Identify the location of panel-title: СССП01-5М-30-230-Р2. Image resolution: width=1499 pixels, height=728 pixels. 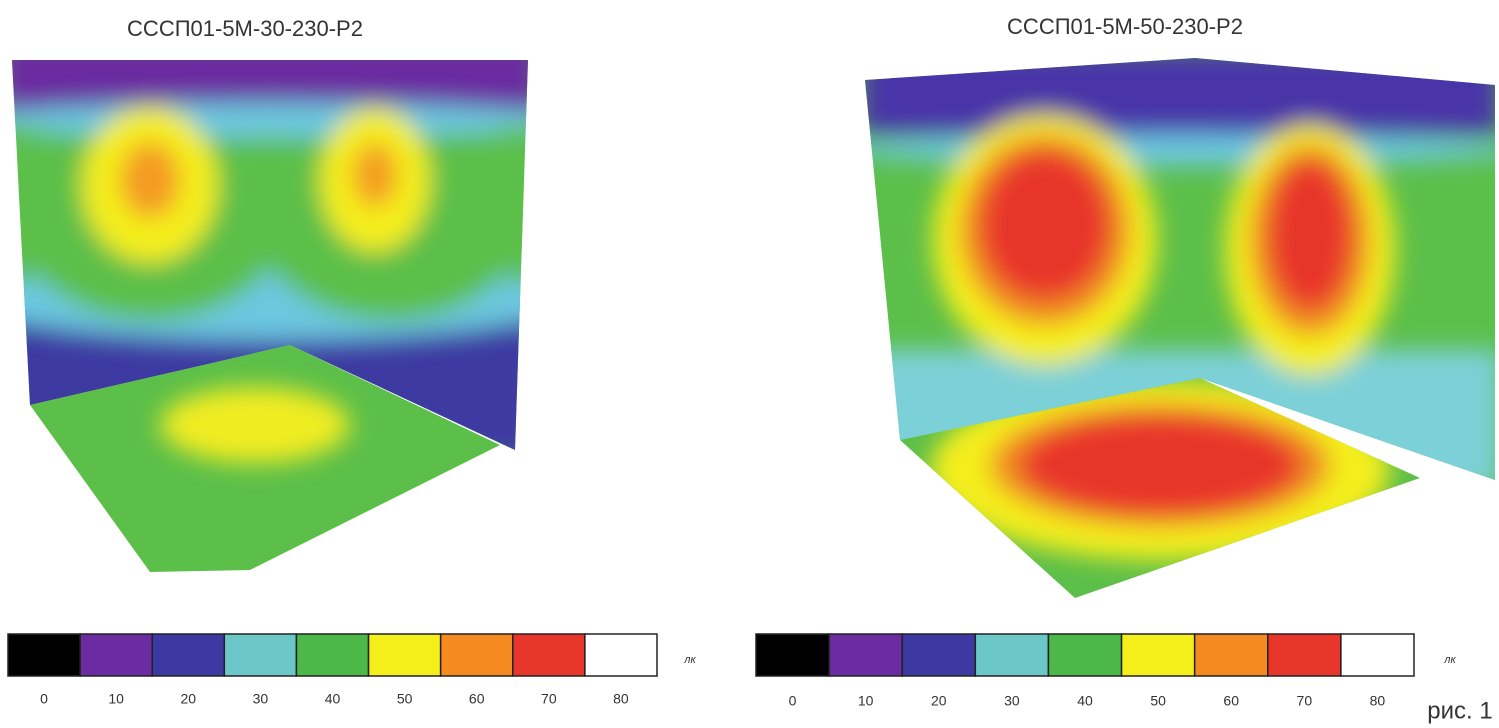
(245, 28).